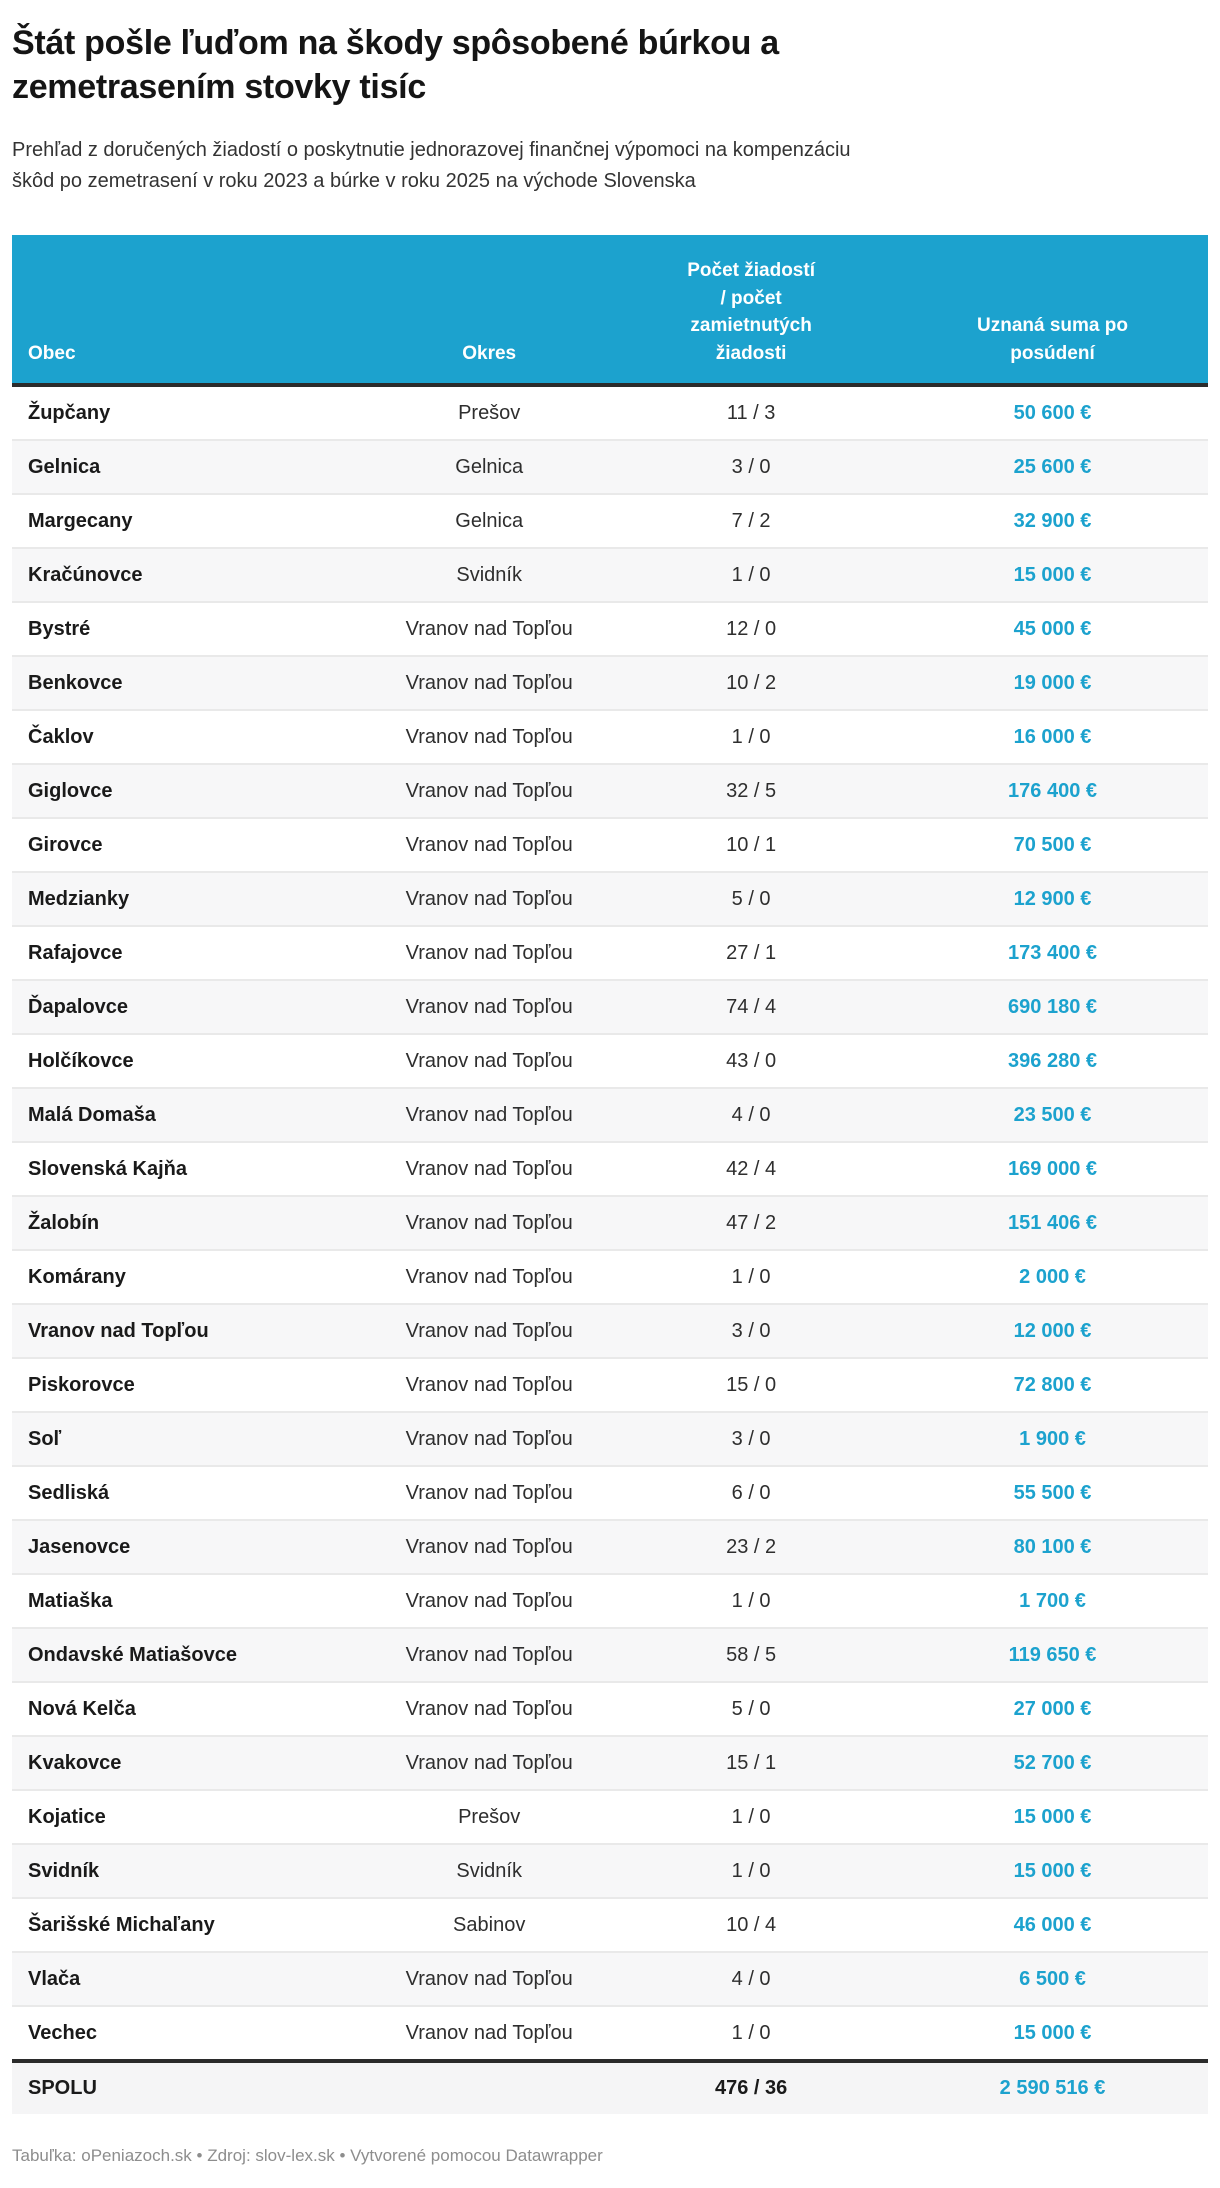 This screenshot has width=1220, height=2188. I want to click on table-row: Bystré Vranov nad Topľou 12 / 0 45 000 €, so click(610, 629).